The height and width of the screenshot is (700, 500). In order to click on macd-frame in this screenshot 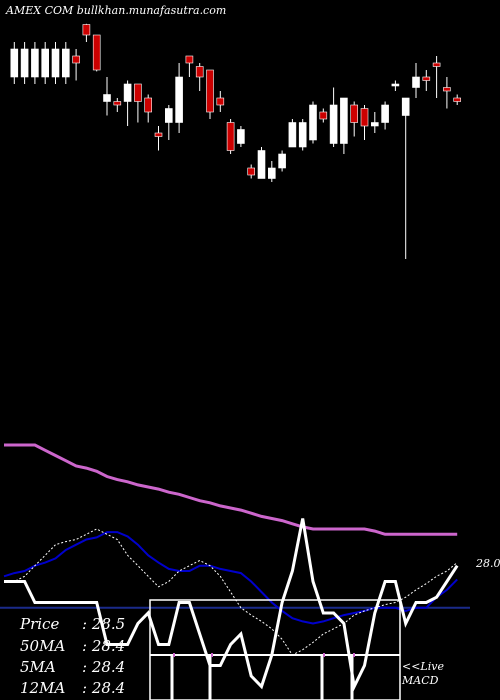, I will do `click(275, 649)`.